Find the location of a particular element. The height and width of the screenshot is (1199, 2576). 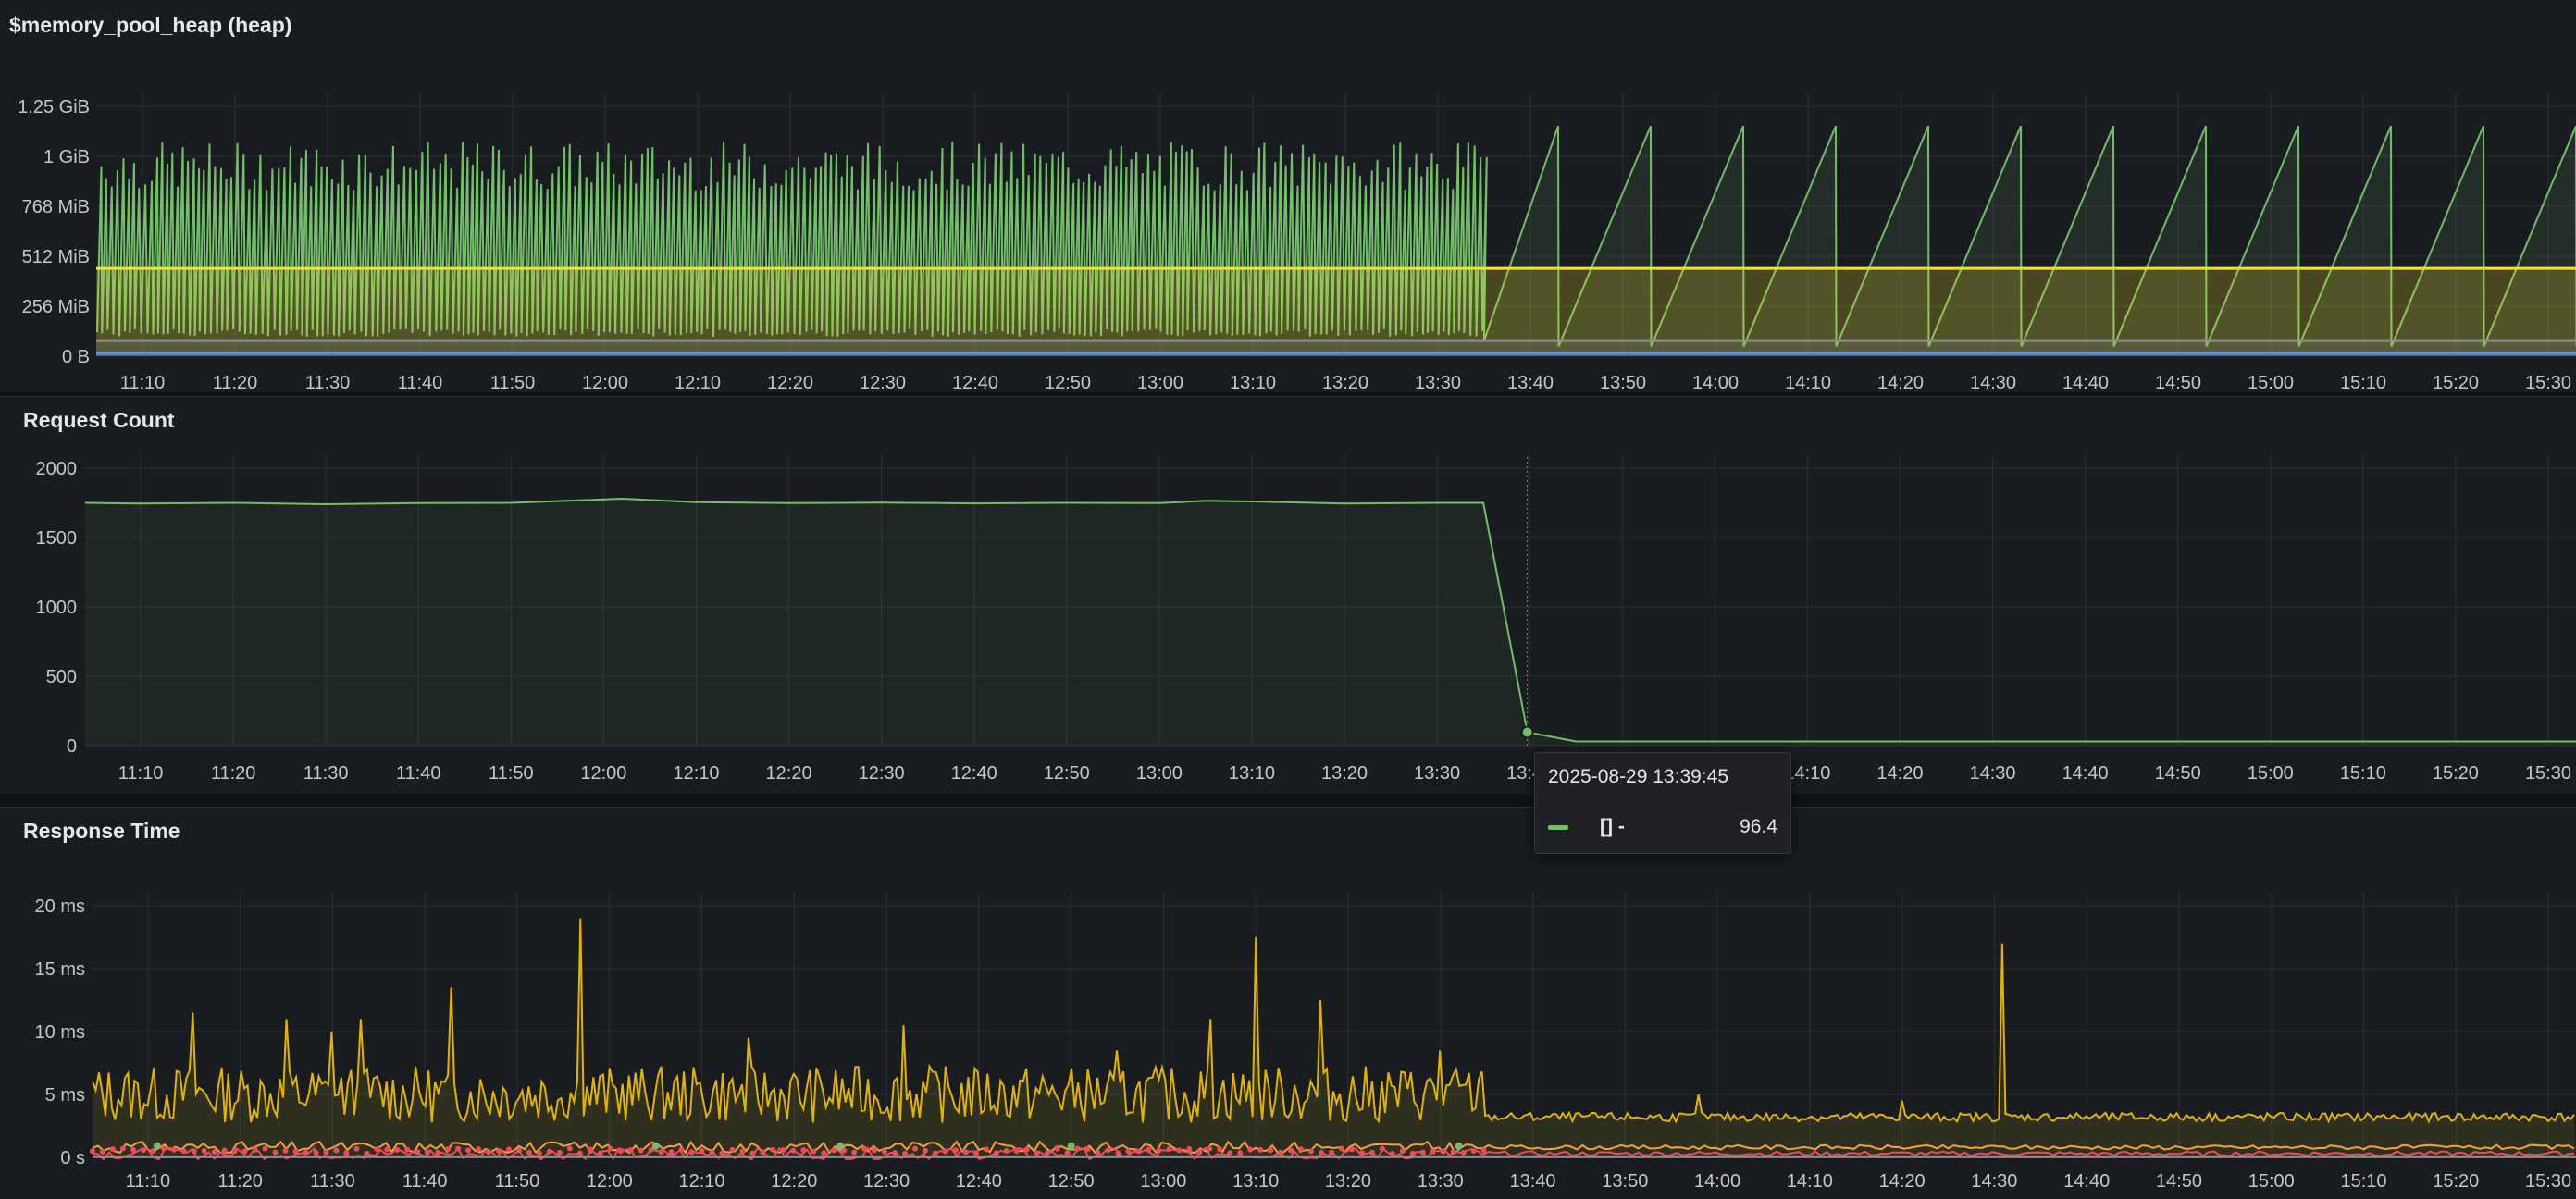

x-tick-label: 11:30 is located at coordinates (328, 382).